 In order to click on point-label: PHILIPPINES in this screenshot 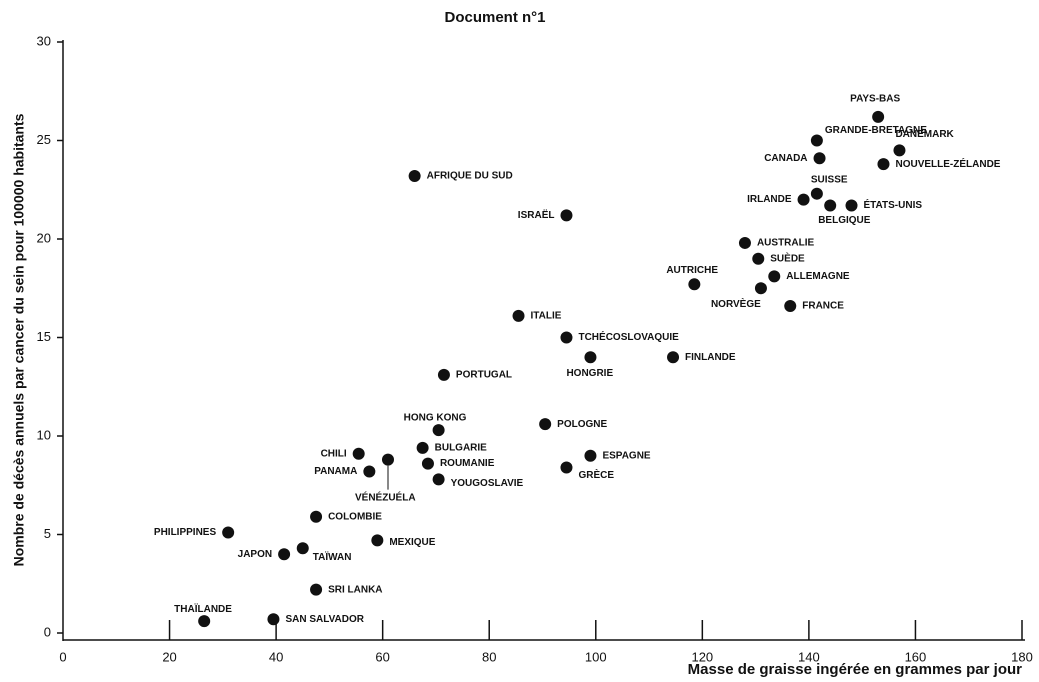, I will do `click(185, 532)`.